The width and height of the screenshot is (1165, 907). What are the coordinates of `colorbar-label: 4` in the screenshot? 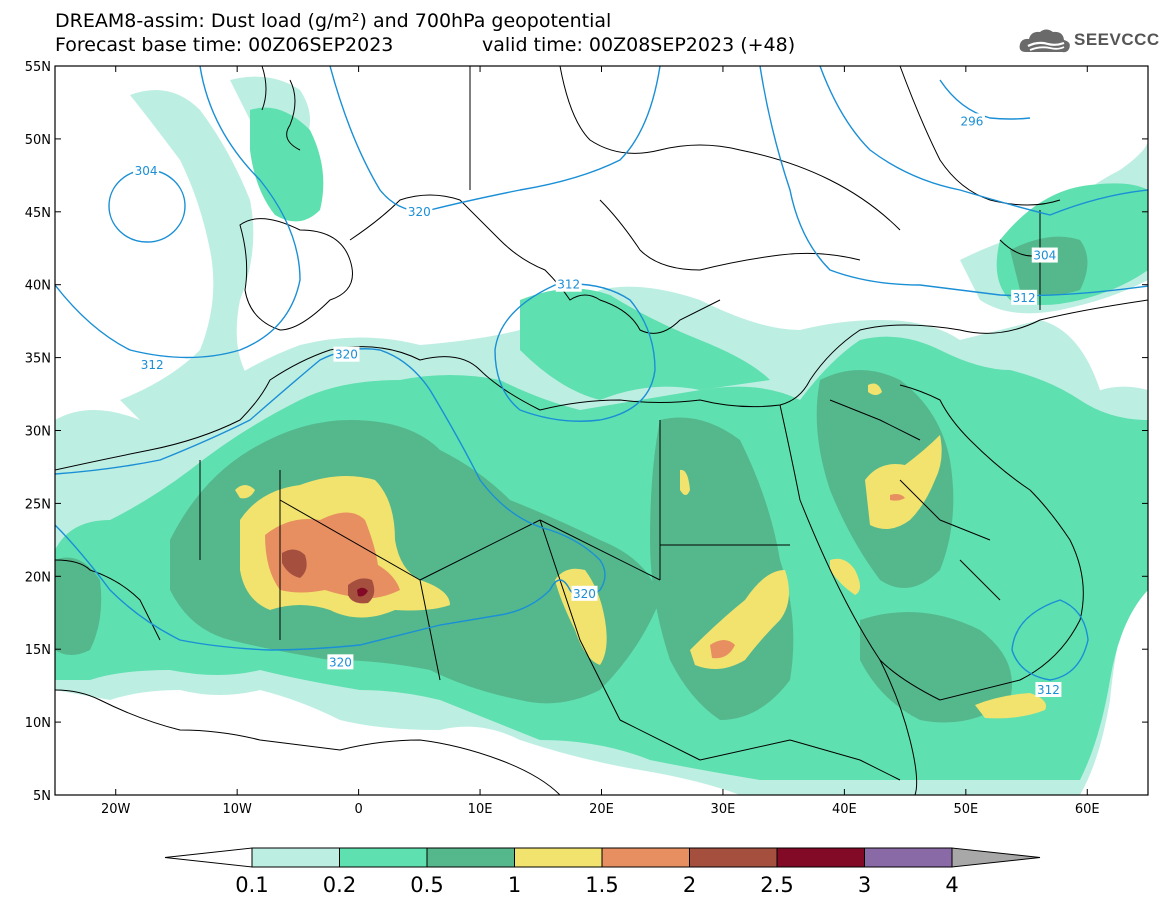 It's located at (951, 885).